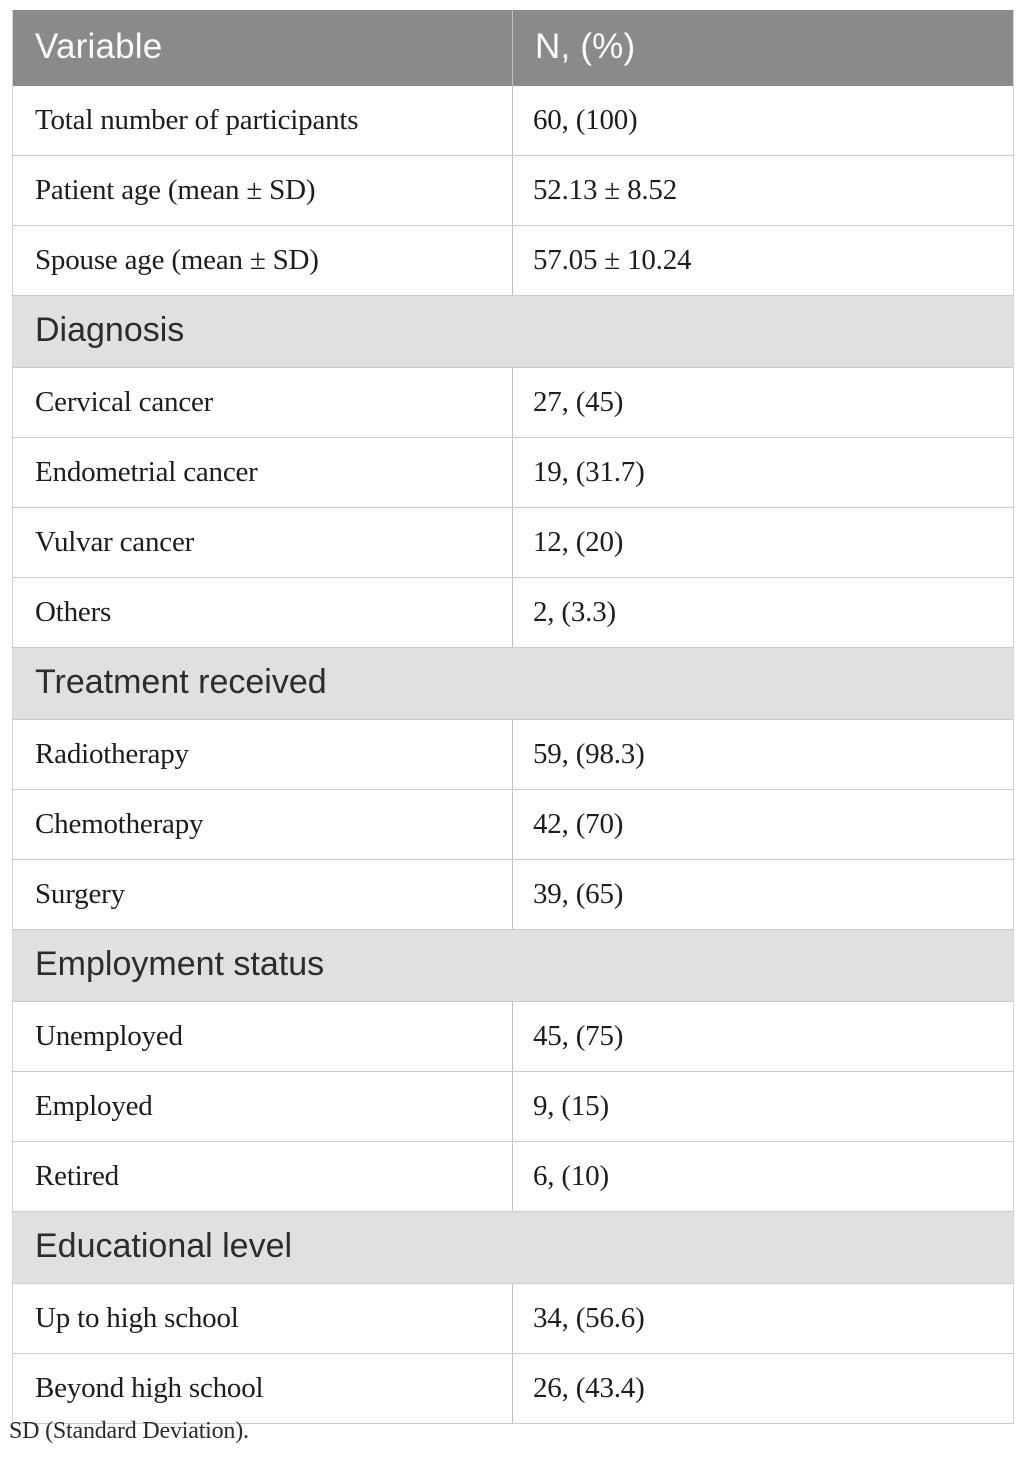  What do you see at coordinates (262, 542) in the screenshot?
I see `row-label: Vulvar cancer` at bounding box center [262, 542].